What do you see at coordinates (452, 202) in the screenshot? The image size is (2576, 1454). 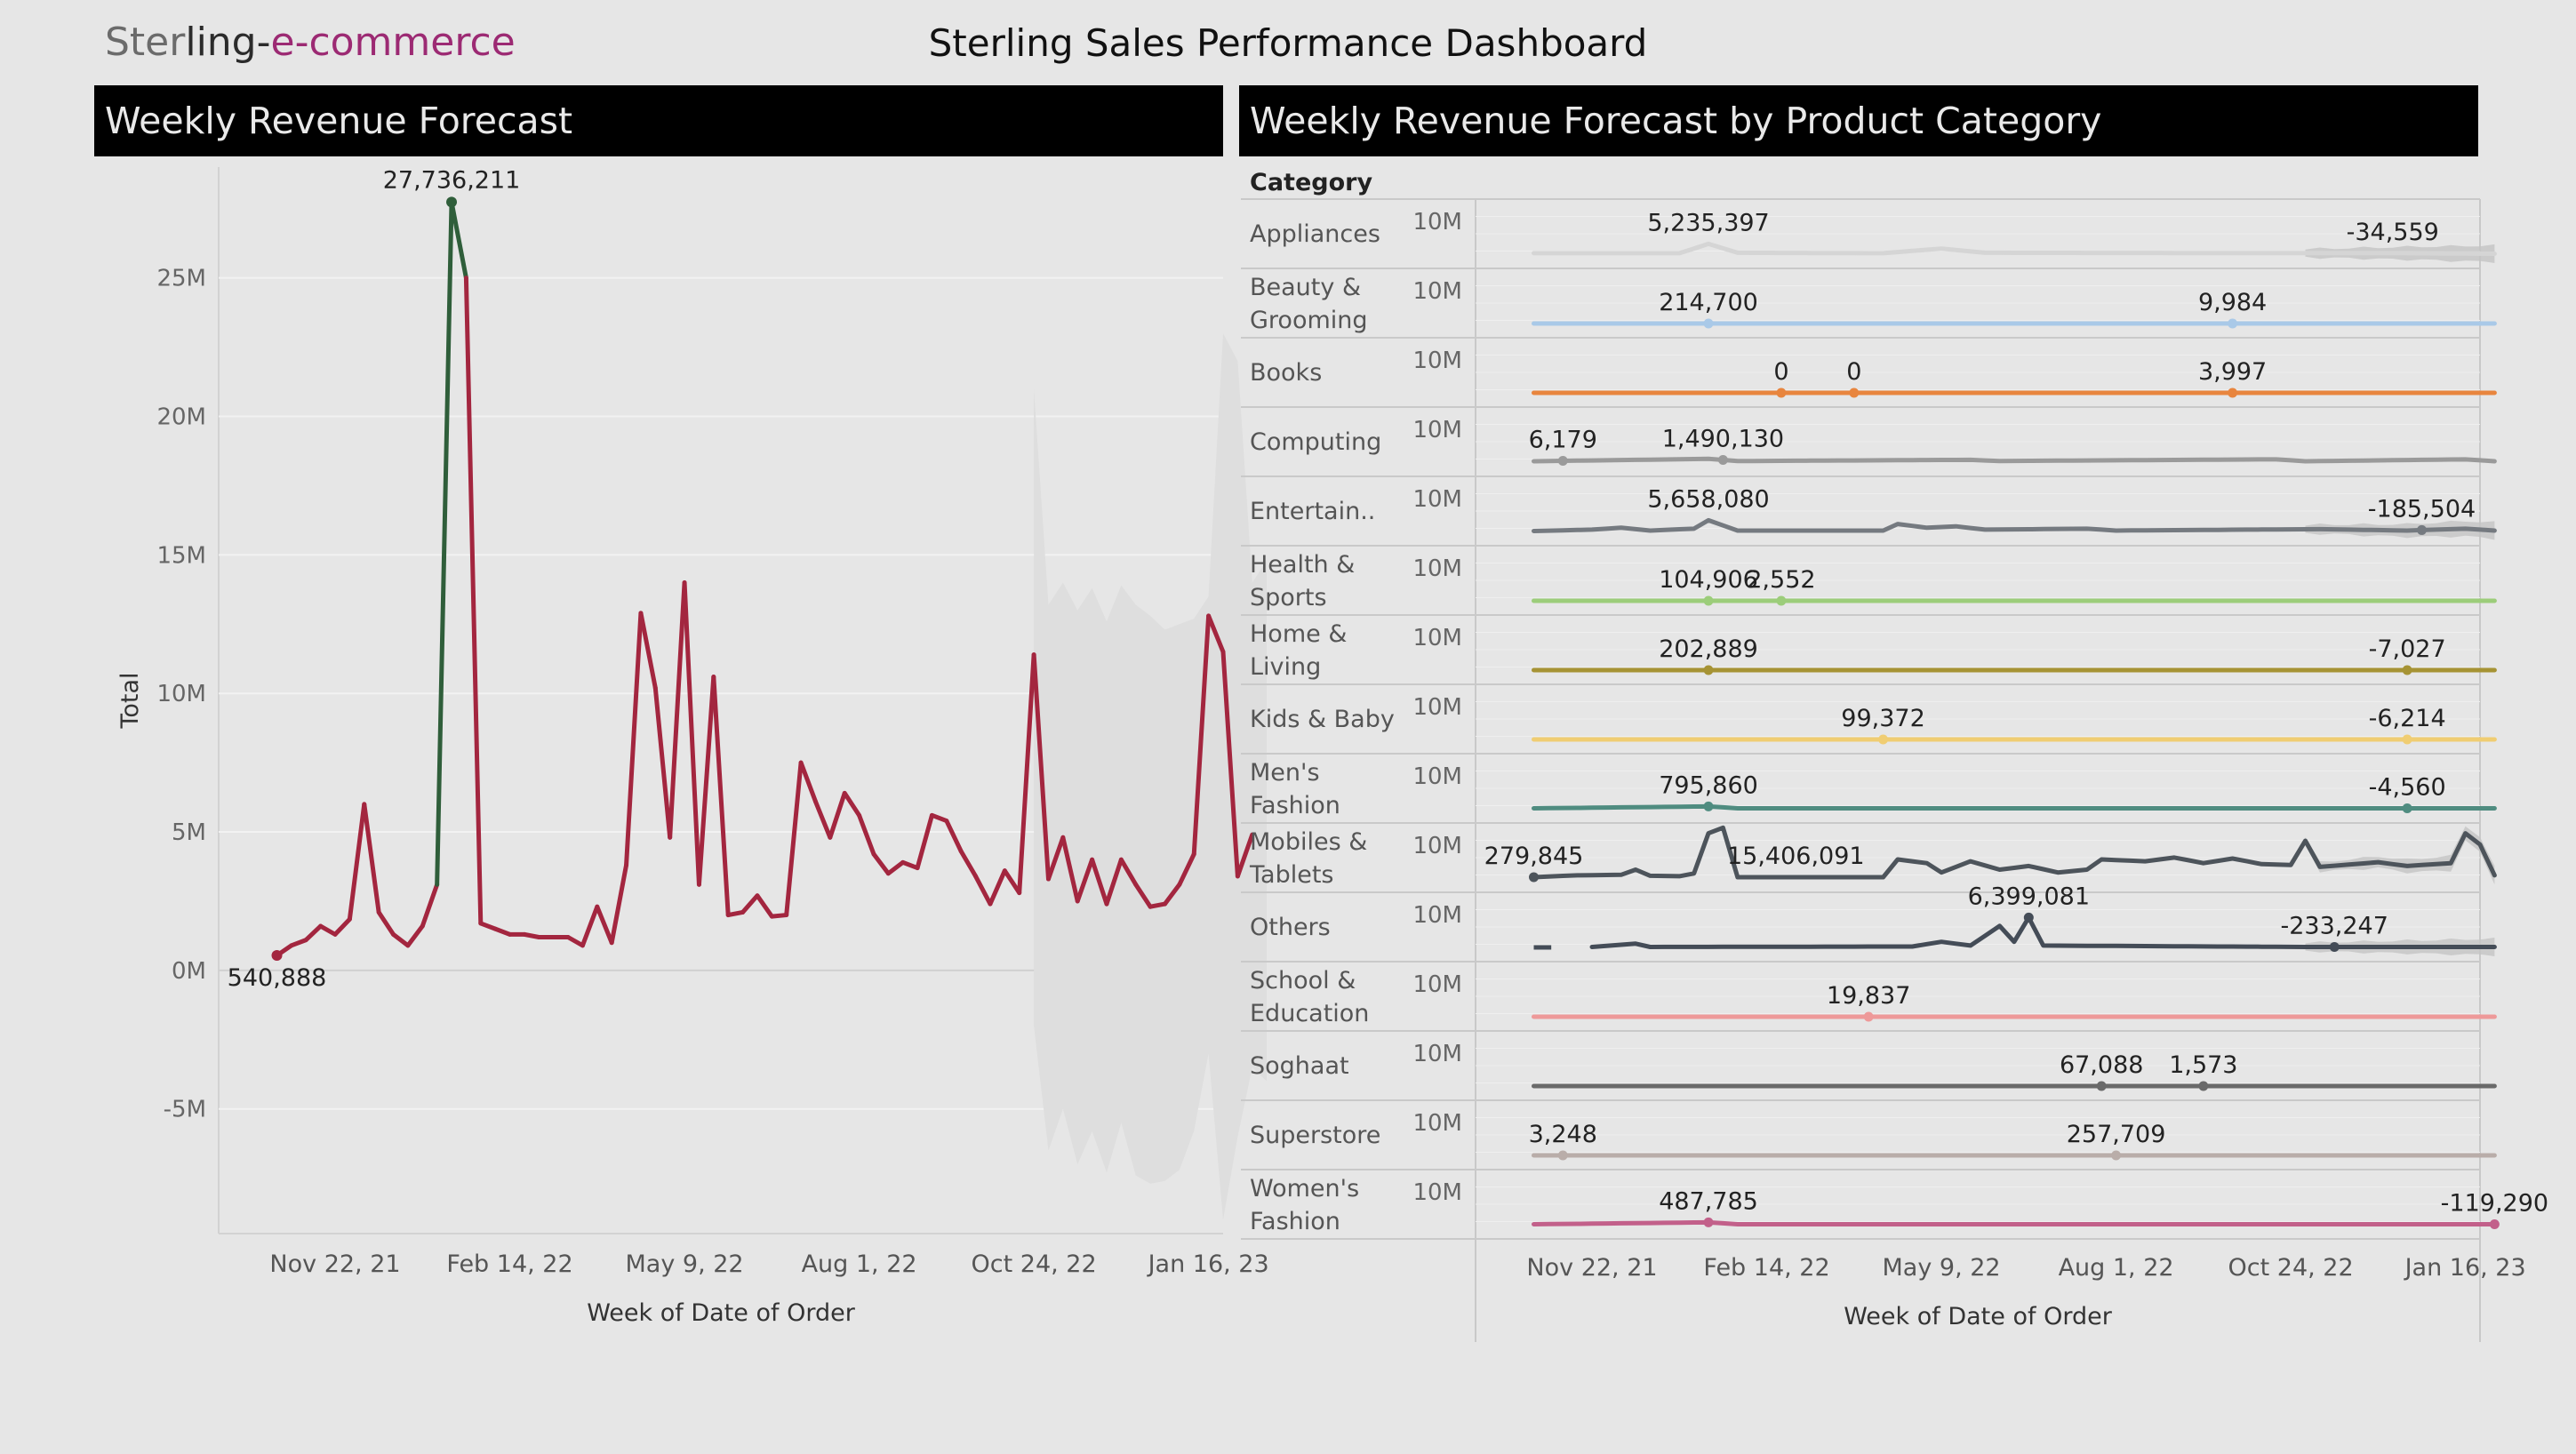 I see `left-annotation-point` at bounding box center [452, 202].